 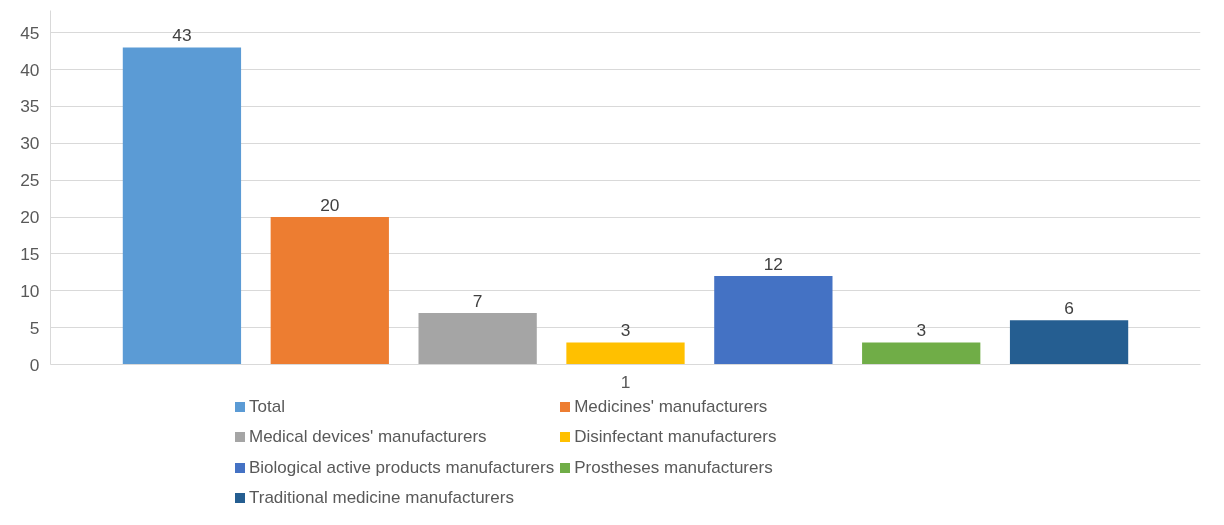 What do you see at coordinates (267, 407) in the screenshot?
I see `legend-label: Total` at bounding box center [267, 407].